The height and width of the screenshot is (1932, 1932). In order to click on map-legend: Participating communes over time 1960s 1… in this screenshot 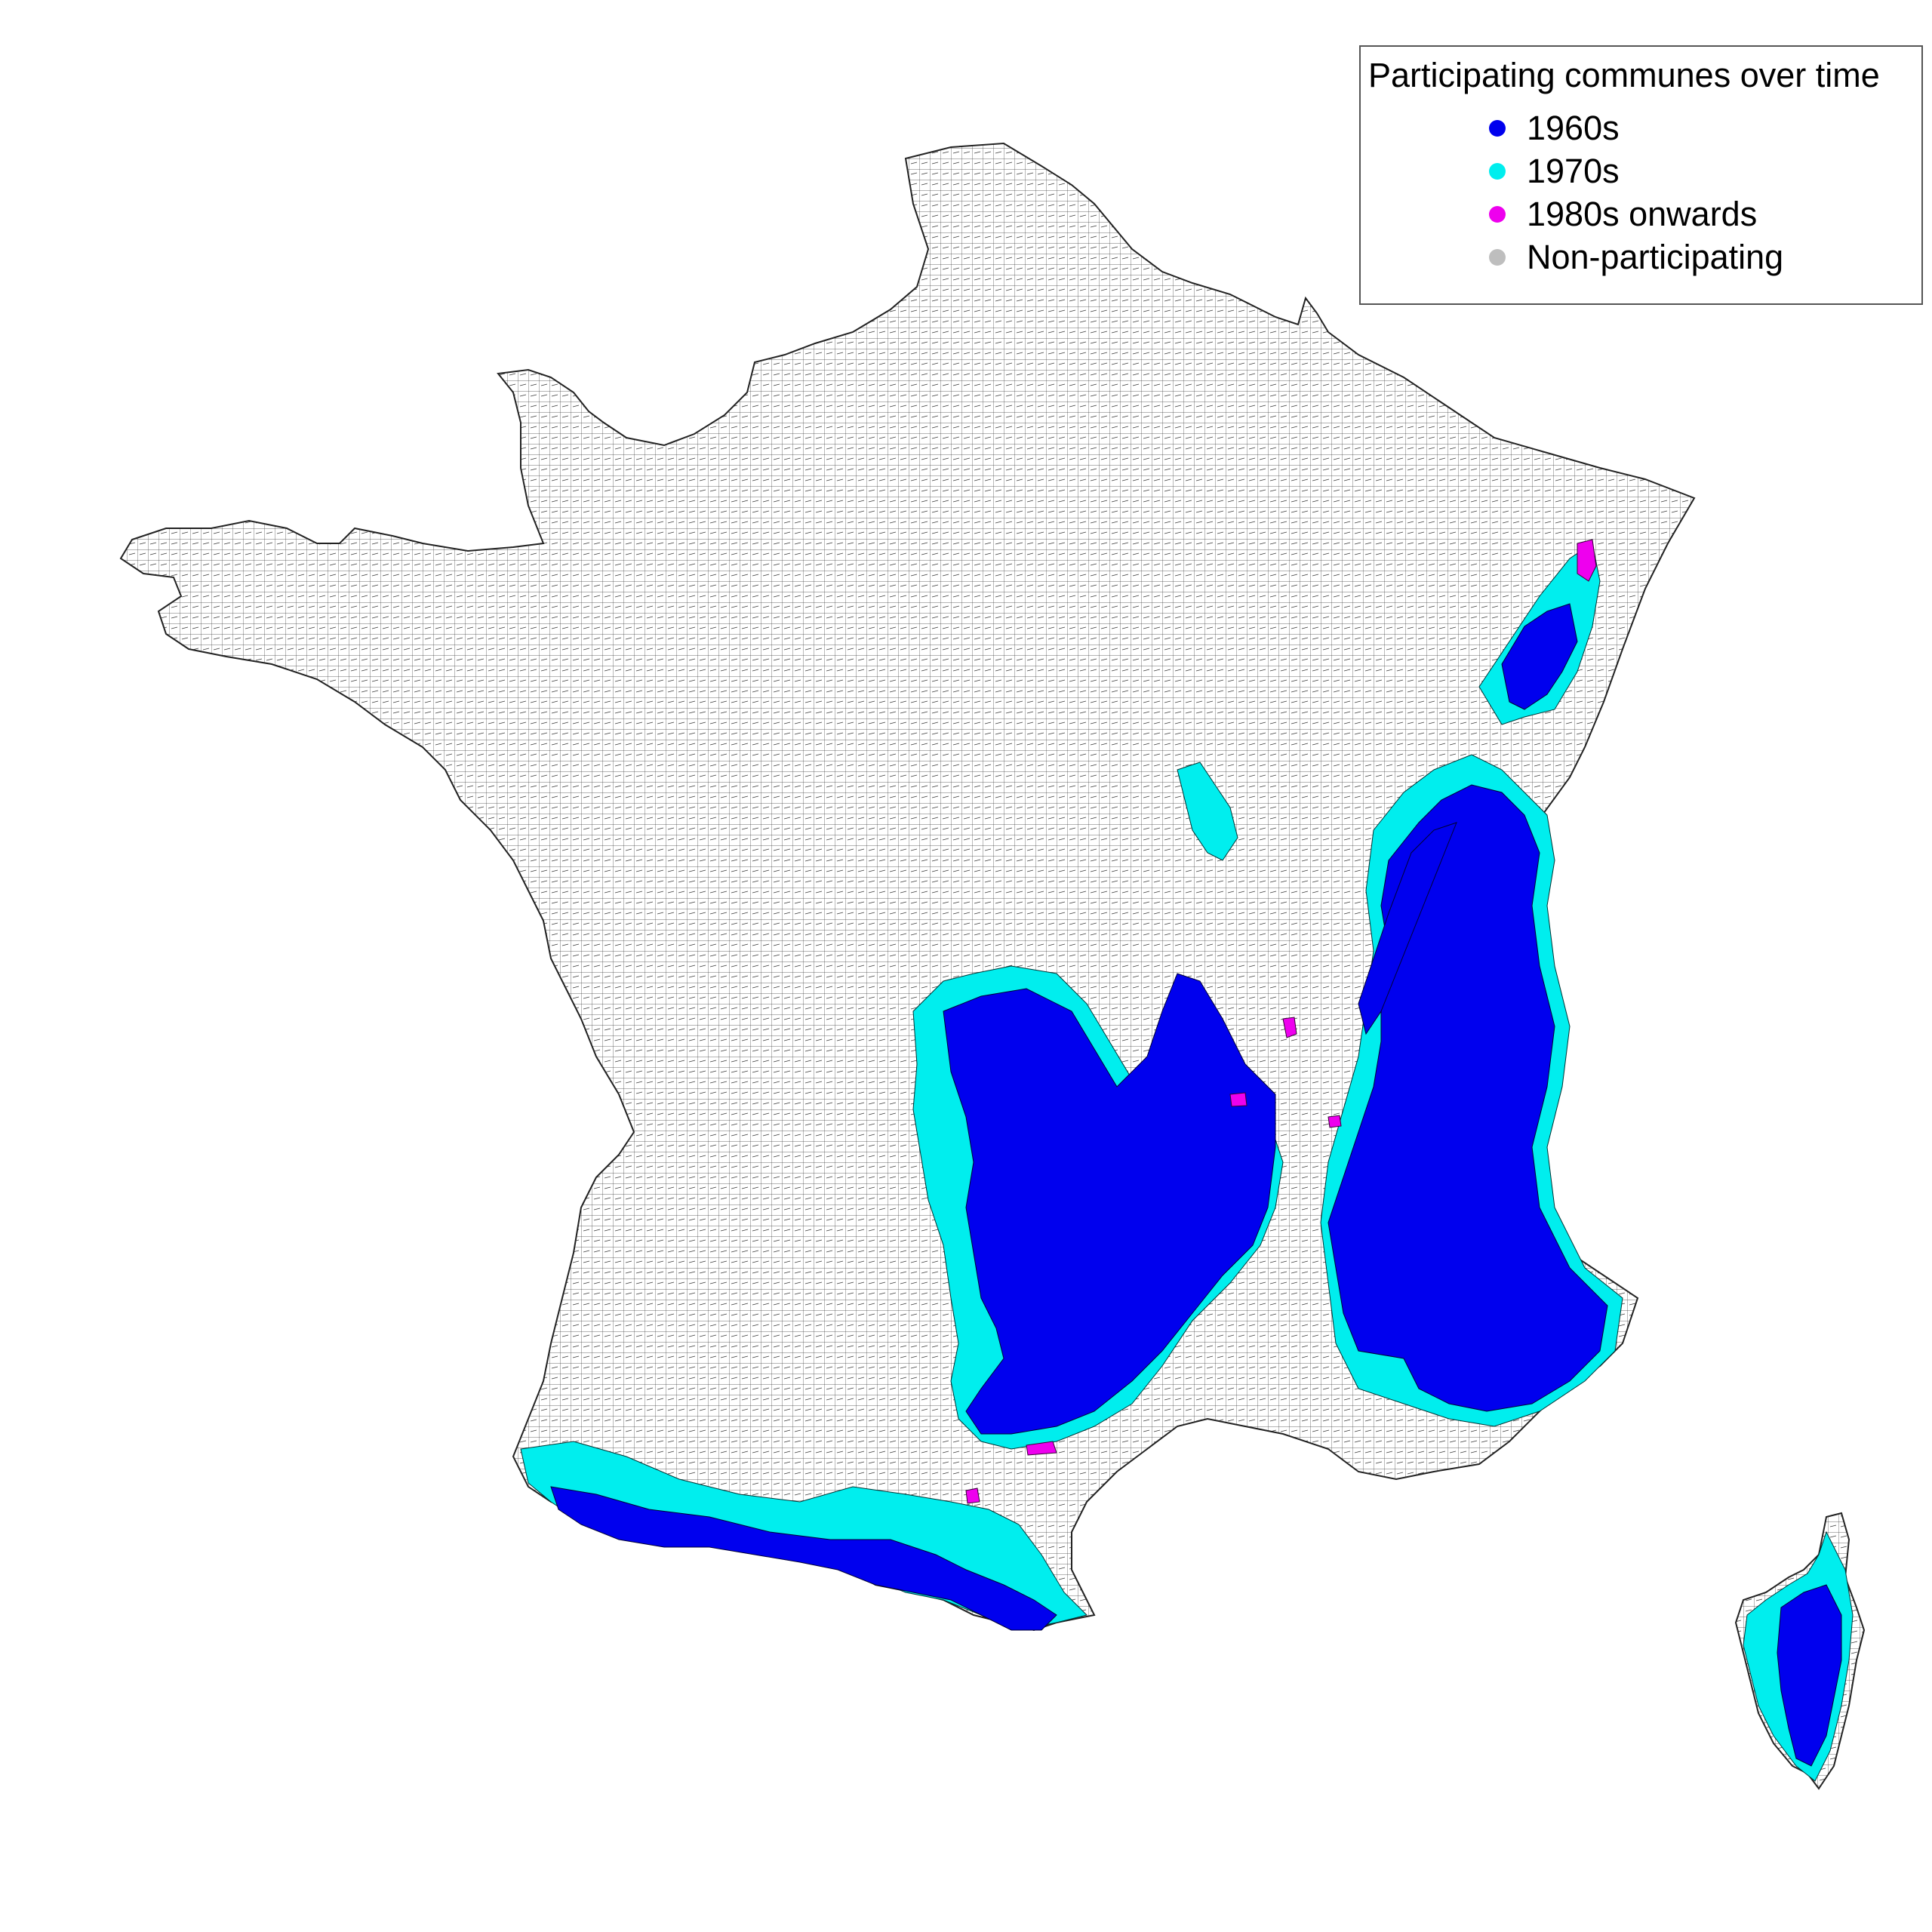, I will do `click(1641, 175)`.